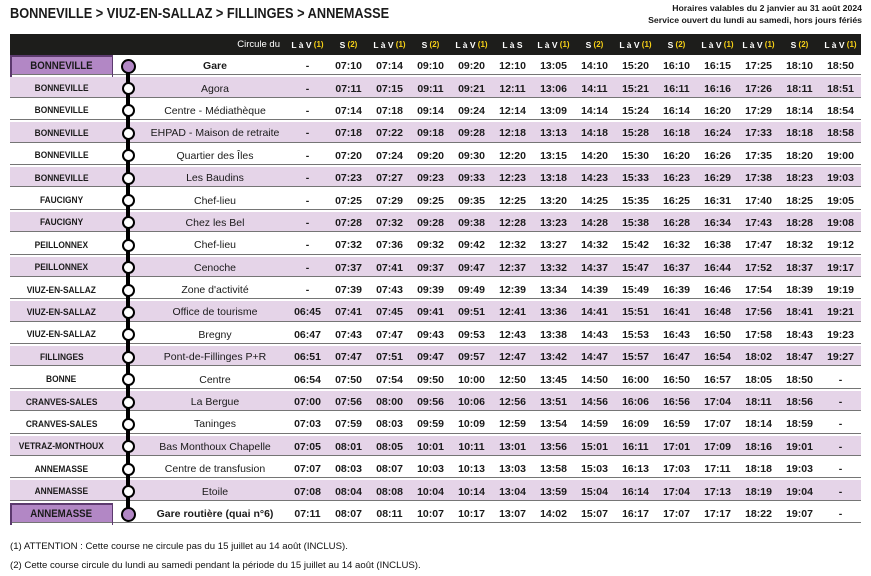  What do you see at coordinates (717, 245) in the screenshot?
I see `time-cell: 16:38` at bounding box center [717, 245].